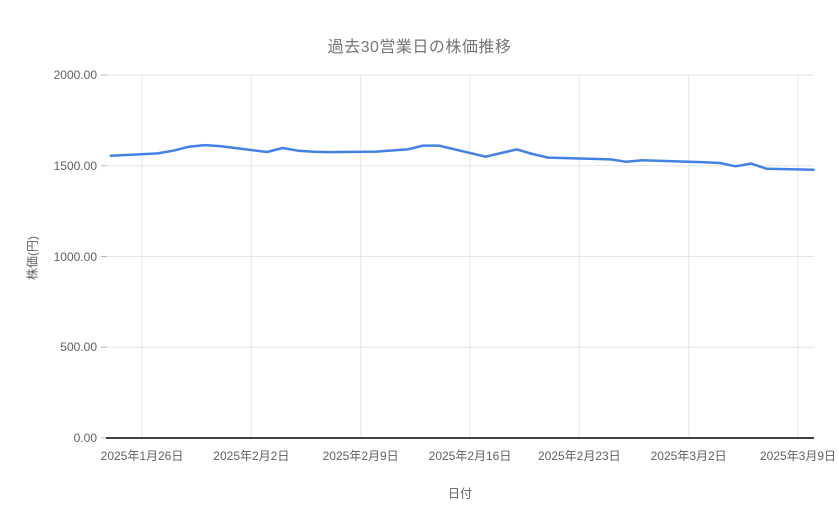  Describe the element at coordinates (462, 157) in the screenshot. I see `stock-price-series-line` at that location.